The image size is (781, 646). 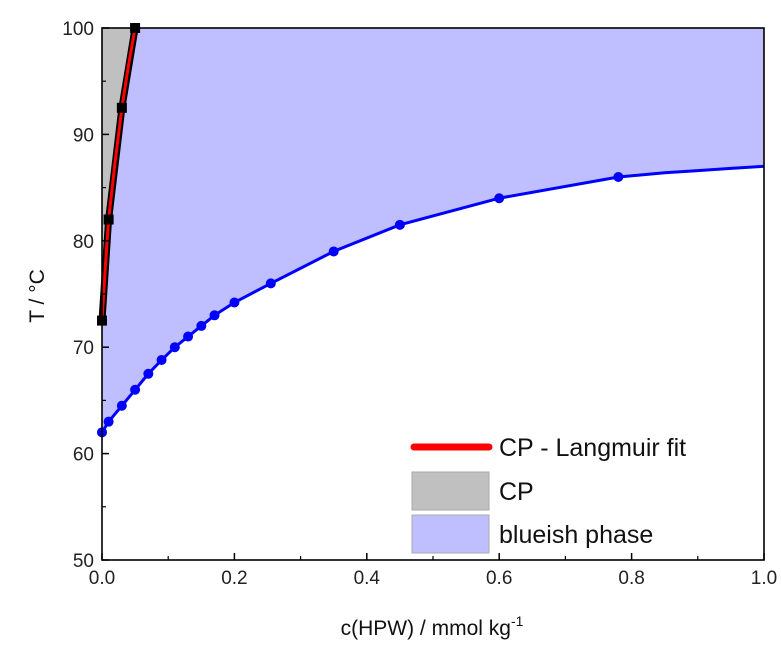 I want to click on cp-langmuir-fit-line, so click(x=118, y=174).